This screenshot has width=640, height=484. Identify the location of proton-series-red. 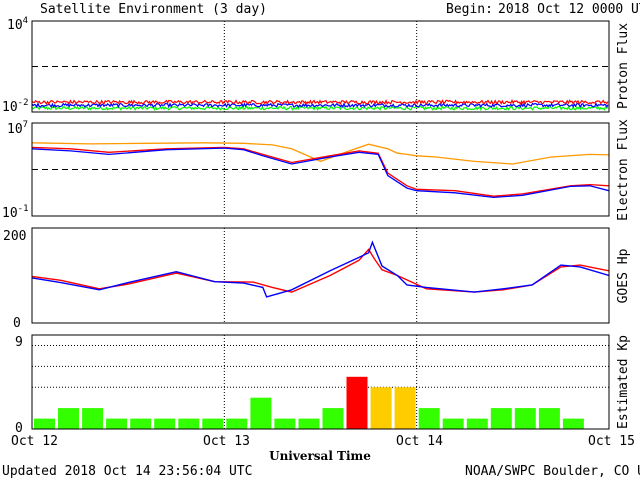
(320, 102).